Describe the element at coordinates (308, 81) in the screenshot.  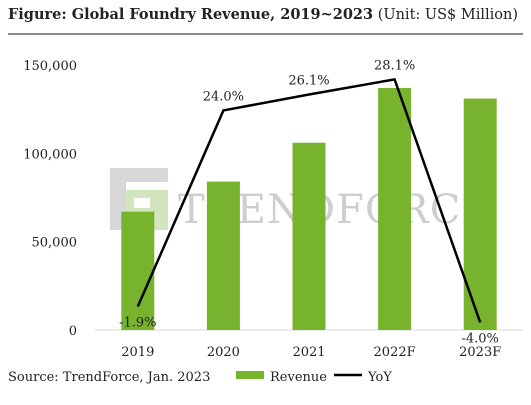
I see `yoy-data-label: 26.1%` at that location.